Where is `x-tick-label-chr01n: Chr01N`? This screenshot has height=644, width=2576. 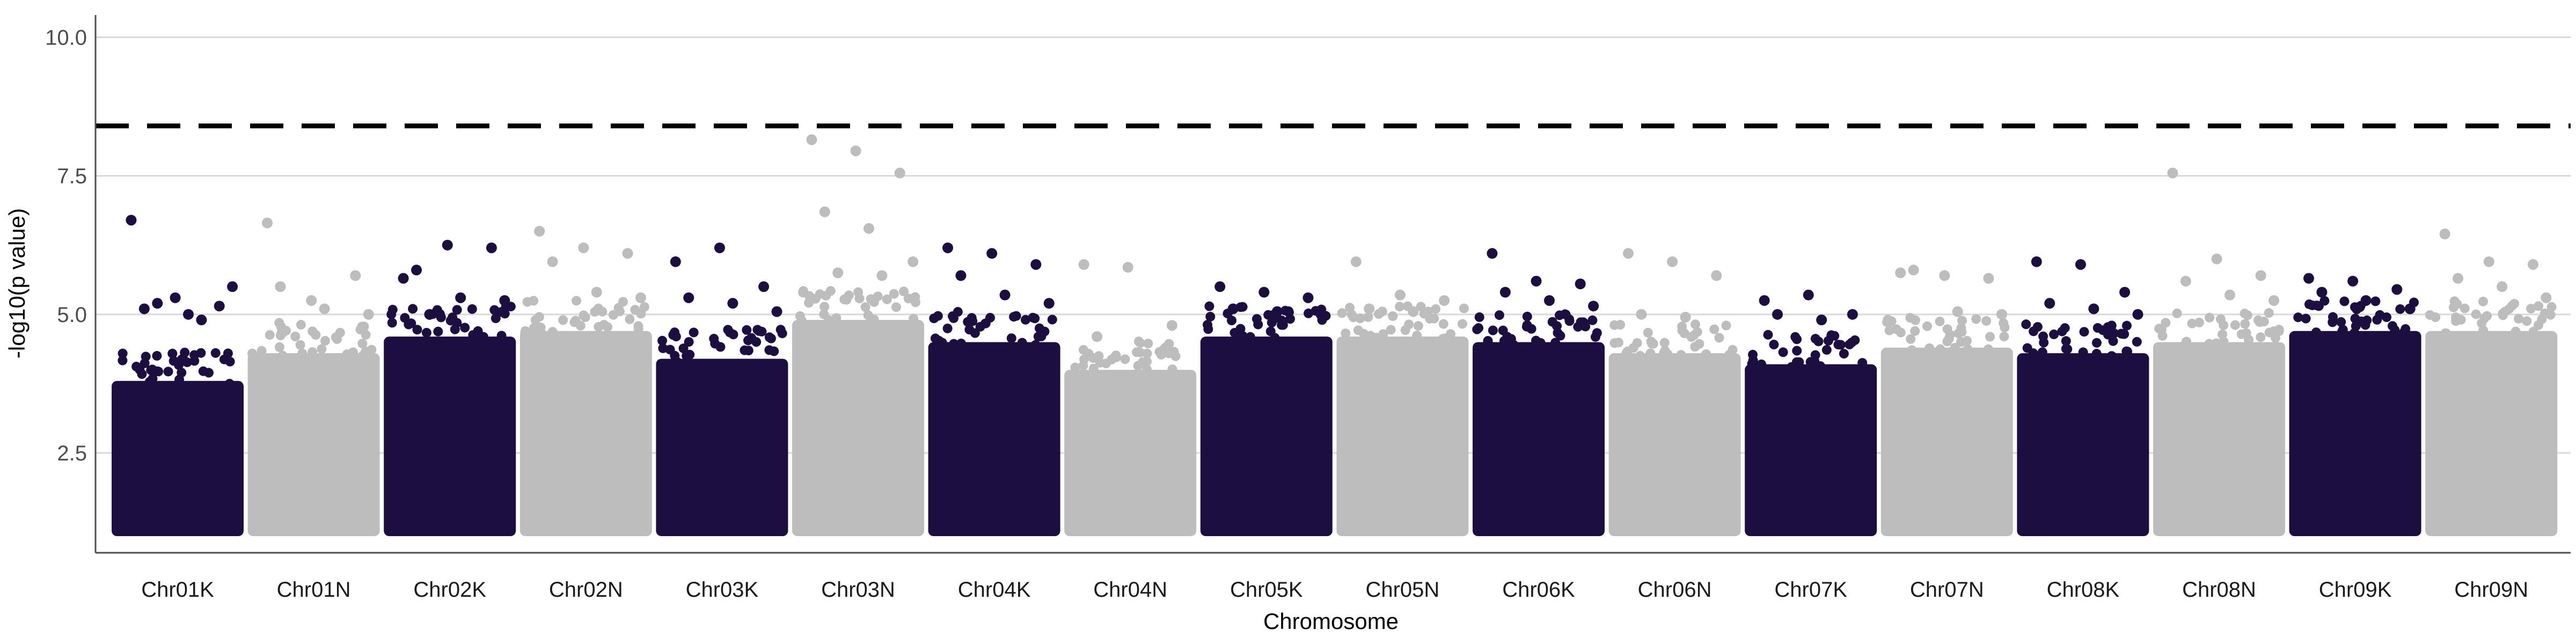
x-tick-label-chr01n: Chr01N is located at coordinates (314, 590).